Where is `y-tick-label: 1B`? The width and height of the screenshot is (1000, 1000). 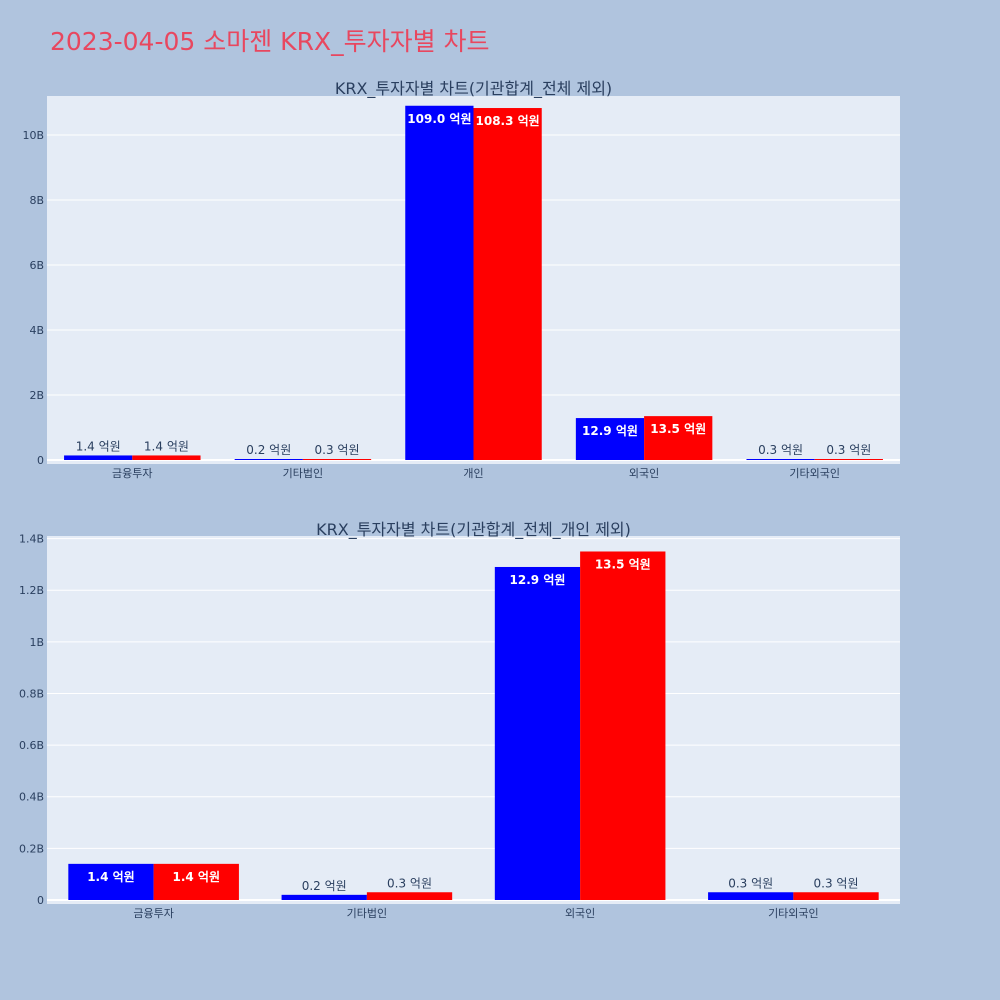 y-tick-label: 1B is located at coordinates (36, 642).